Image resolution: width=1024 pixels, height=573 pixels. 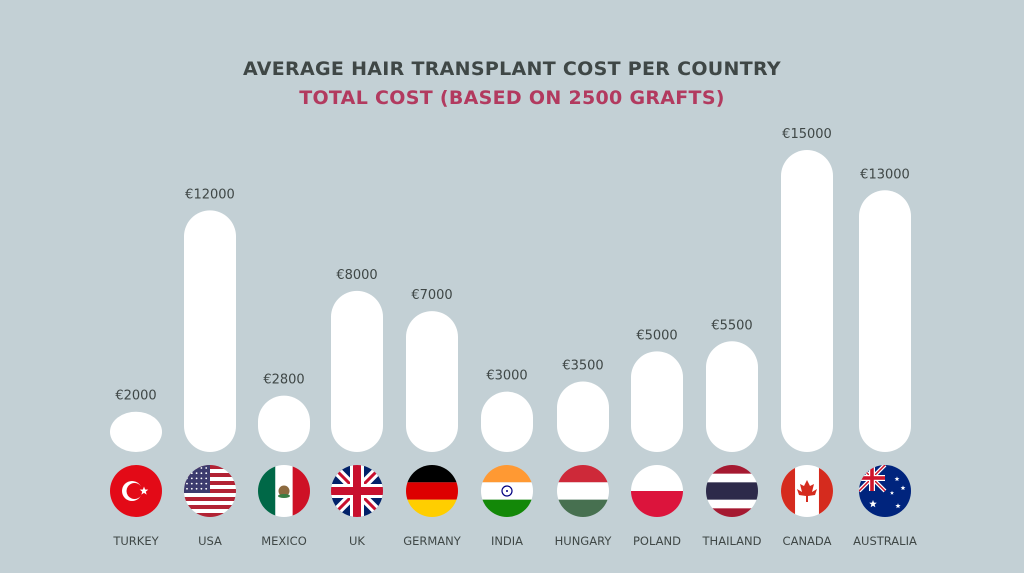 I want to click on category-label-canada: CANADA, so click(x=807, y=541).